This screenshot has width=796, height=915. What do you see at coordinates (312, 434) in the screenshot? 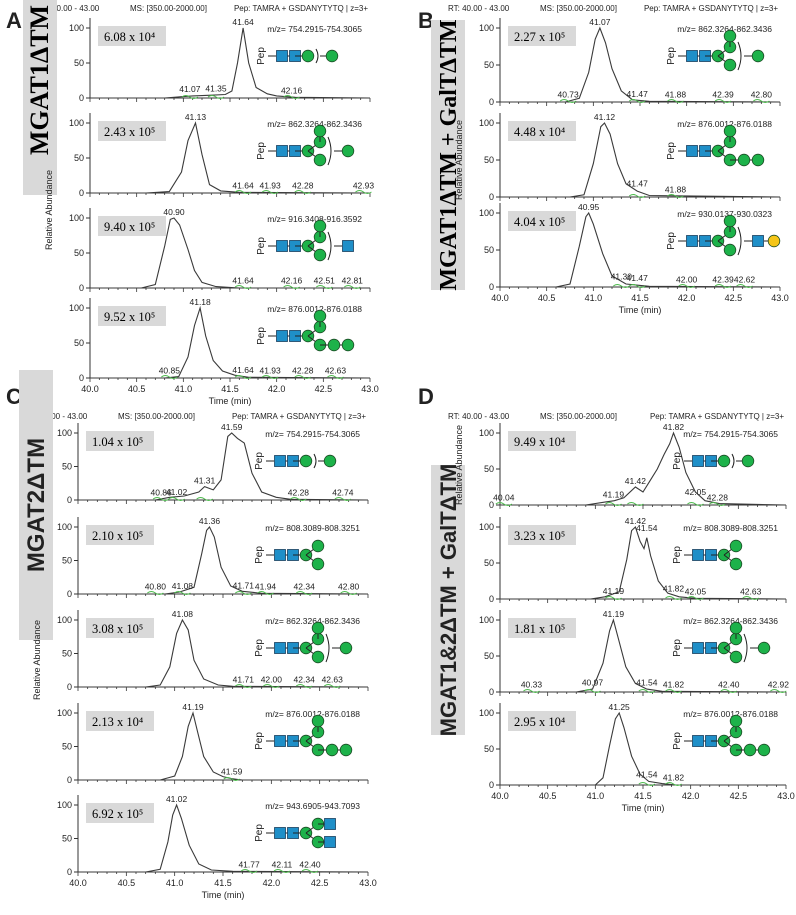
I see `mz-range: m/z= 754.2915-754.3065` at bounding box center [312, 434].